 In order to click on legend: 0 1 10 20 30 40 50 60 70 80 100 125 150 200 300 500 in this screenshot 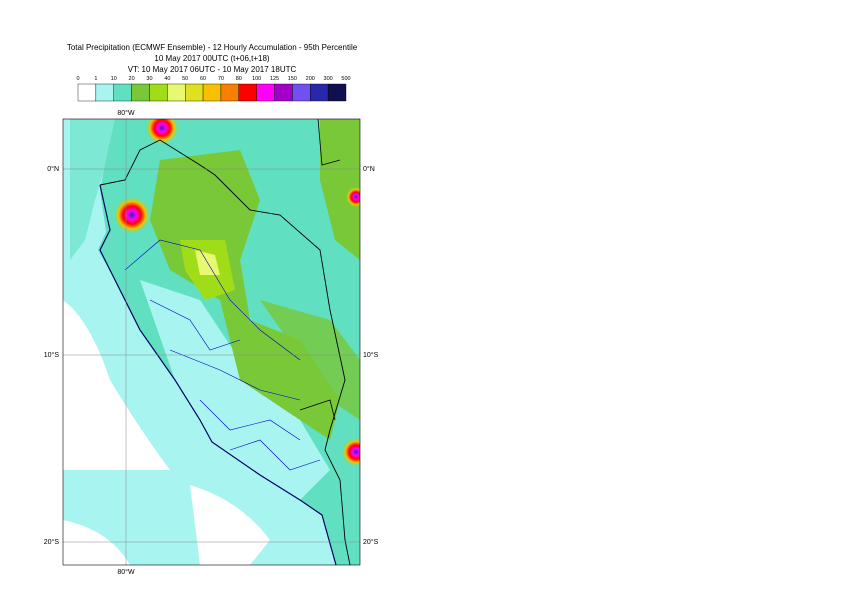, I will do `click(213, 89)`.